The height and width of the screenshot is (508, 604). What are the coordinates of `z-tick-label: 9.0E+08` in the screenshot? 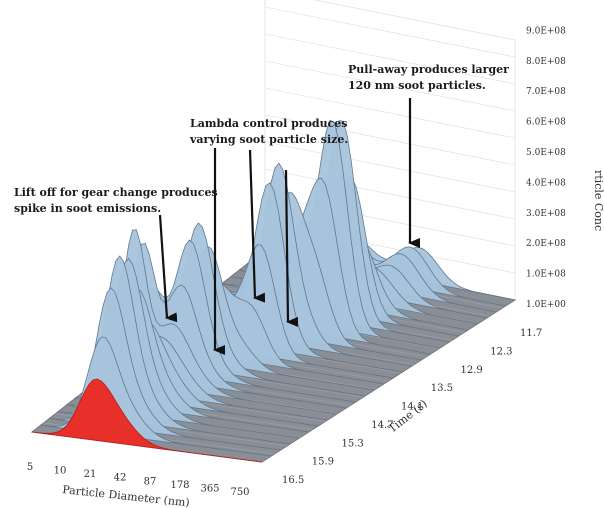 It's located at (546, 31).